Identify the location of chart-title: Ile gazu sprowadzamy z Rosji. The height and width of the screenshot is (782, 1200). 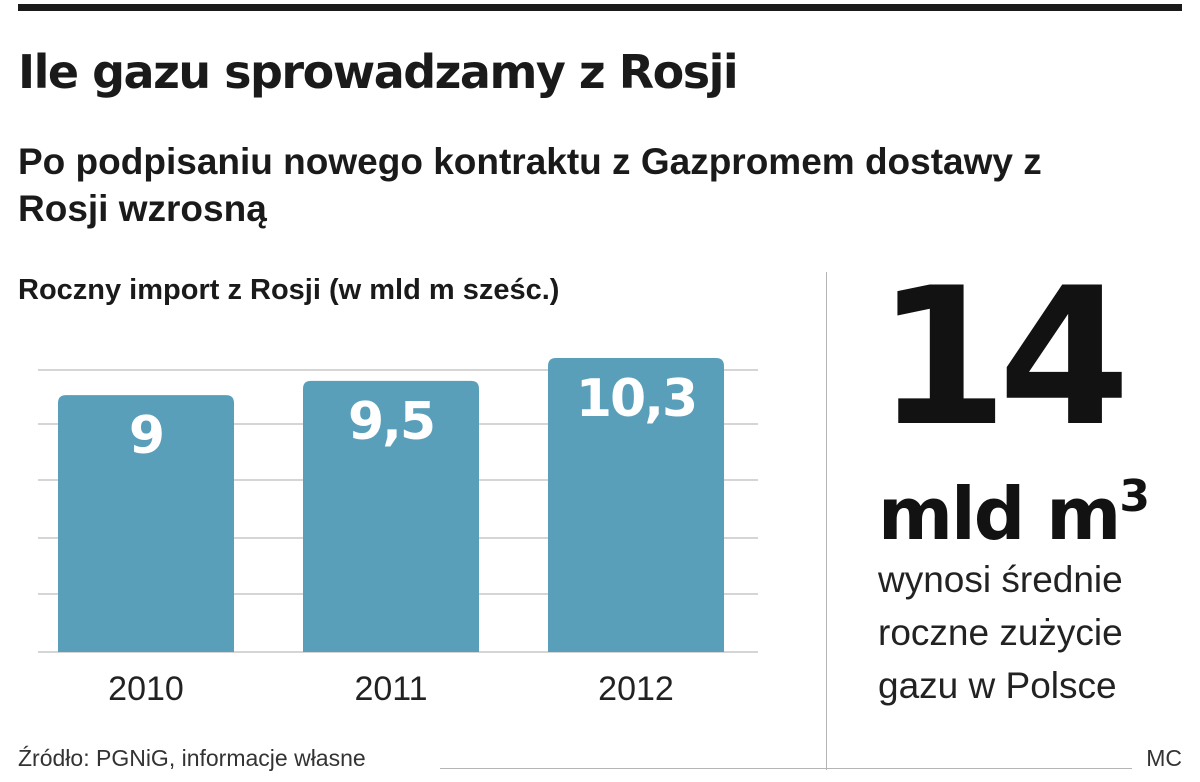
(378, 72).